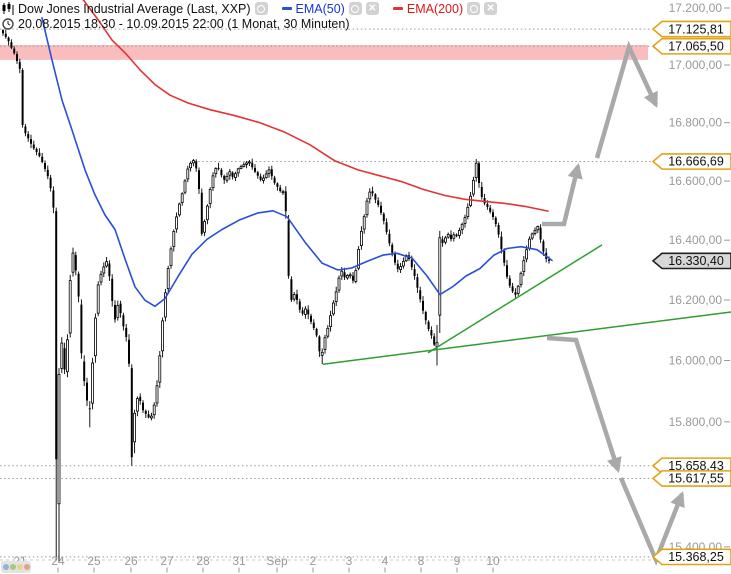 This screenshot has height=574, width=731. What do you see at coordinates (696, 479) in the screenshot?
I see `price-level-tag-text: 15.617,55` at bounding box center [696, 479].